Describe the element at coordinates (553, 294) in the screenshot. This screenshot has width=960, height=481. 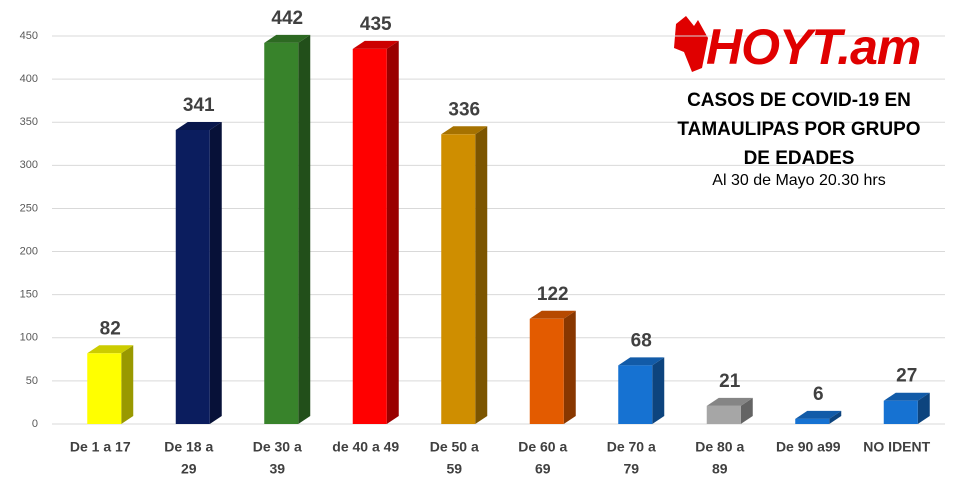
I see `value-label: 122` at that location.